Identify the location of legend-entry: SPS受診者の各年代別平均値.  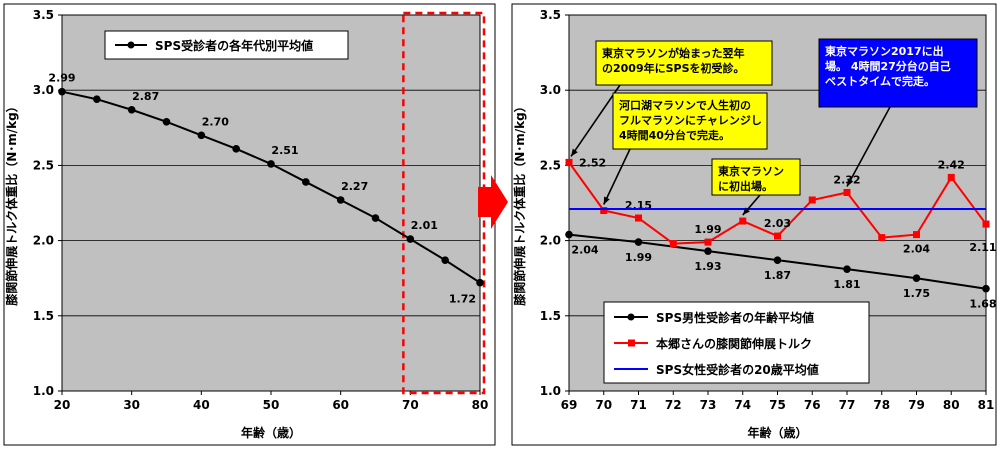
(234, 45).